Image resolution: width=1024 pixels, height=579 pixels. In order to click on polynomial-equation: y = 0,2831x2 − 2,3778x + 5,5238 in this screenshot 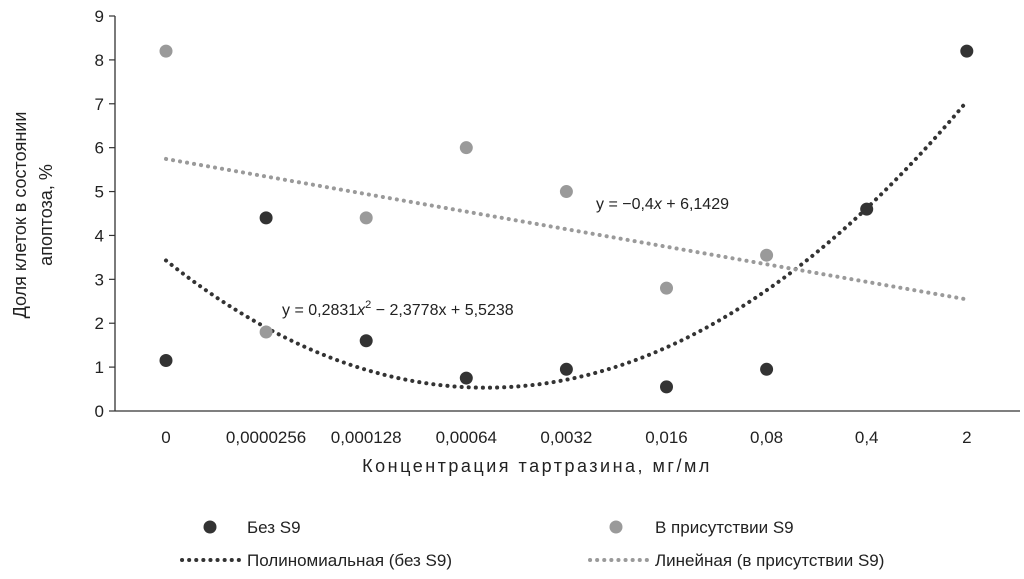, I will do `click(398, 309)`.